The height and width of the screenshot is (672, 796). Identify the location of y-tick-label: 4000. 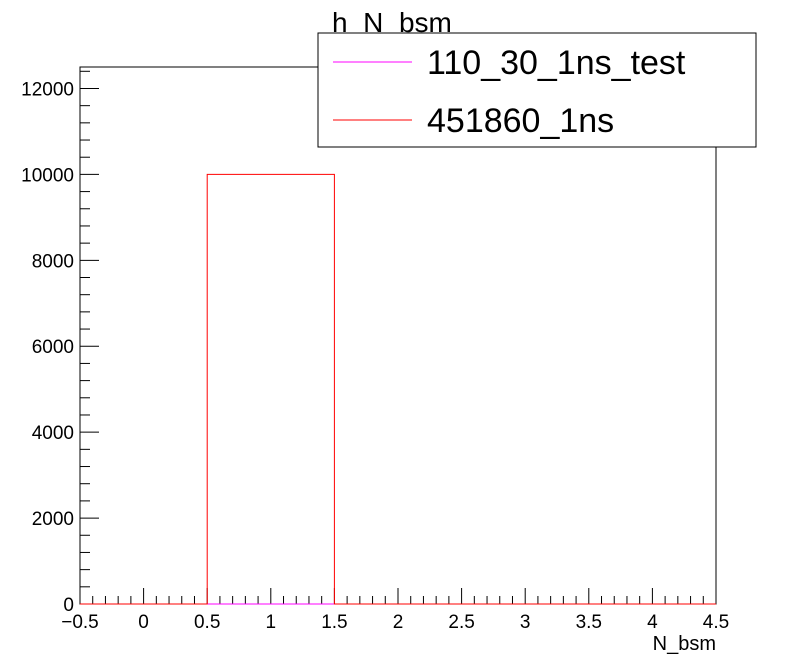
(53, 433).